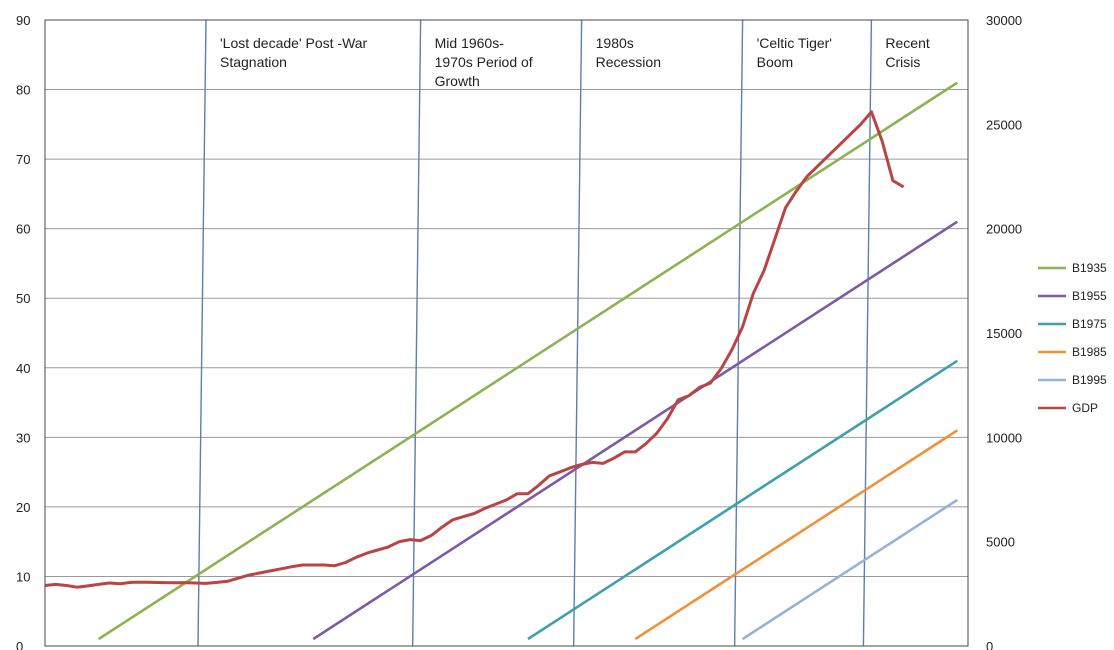 This screenshot has width=1114, height=650. Describe the element at coordinates (23, 368) in the screenshot. I see `left-tick-label-40: 40` at that location.